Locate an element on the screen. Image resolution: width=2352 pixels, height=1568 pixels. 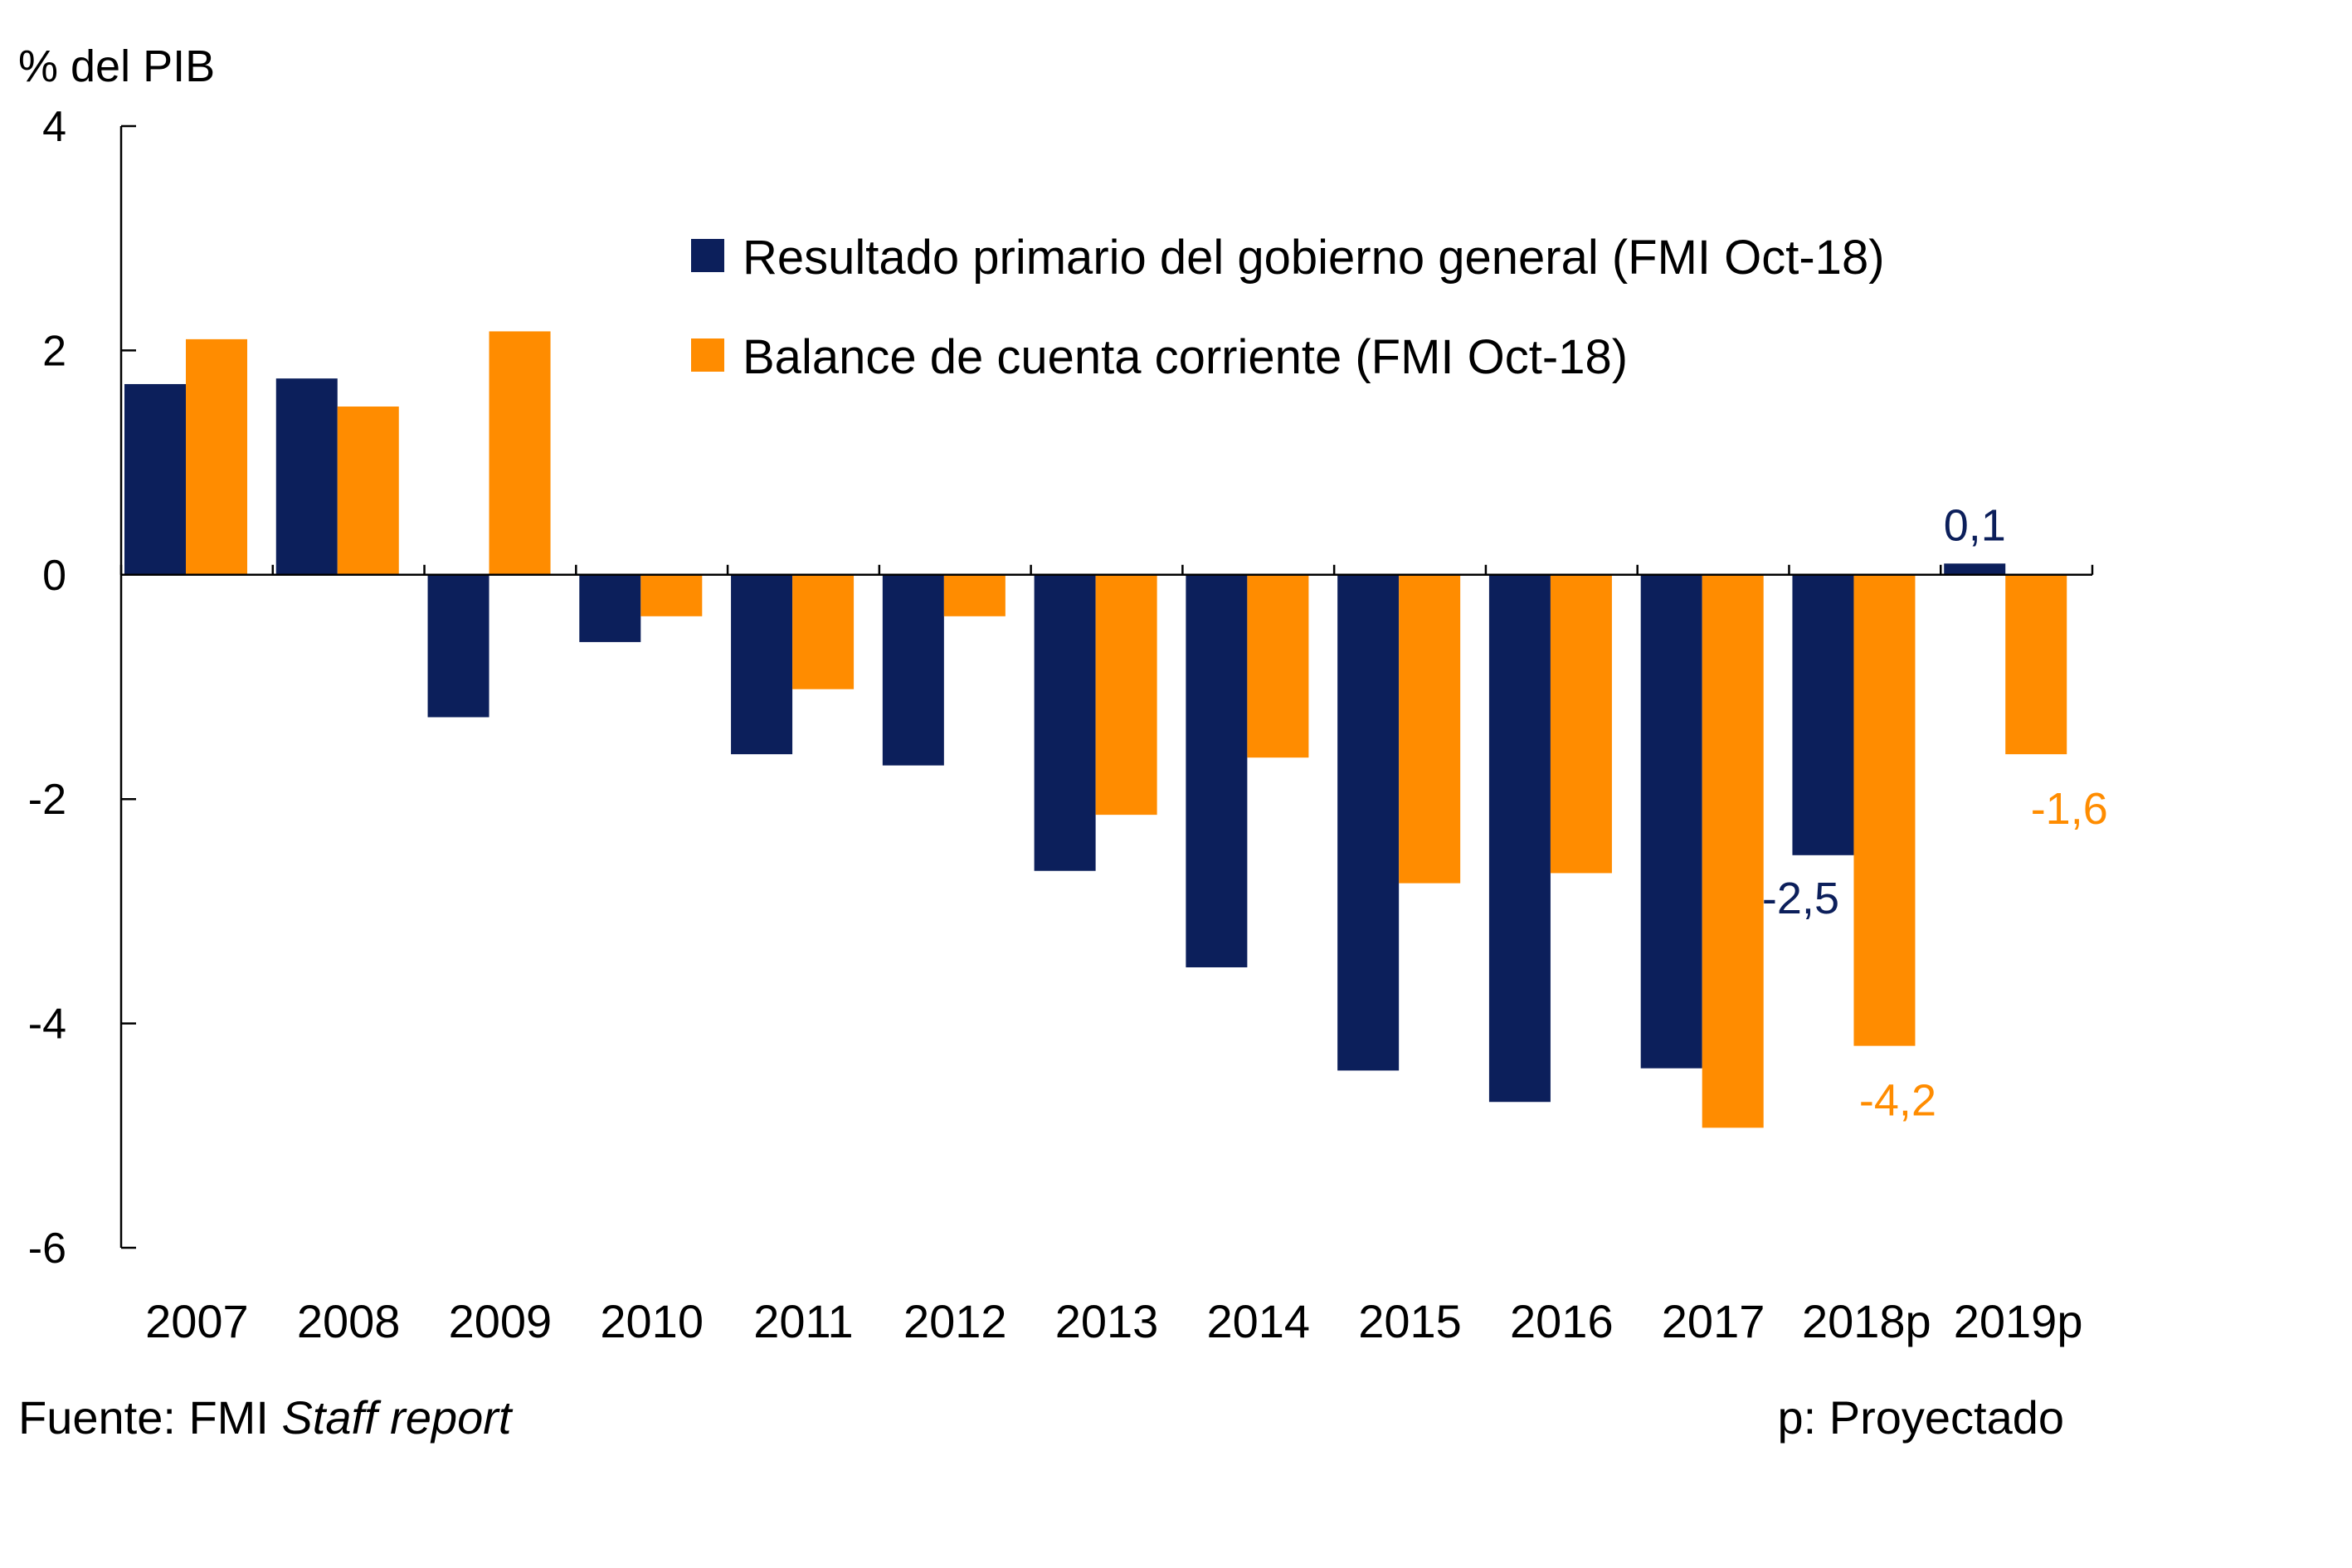
legend-swatch-current-account is located at coordinates (707, 355).